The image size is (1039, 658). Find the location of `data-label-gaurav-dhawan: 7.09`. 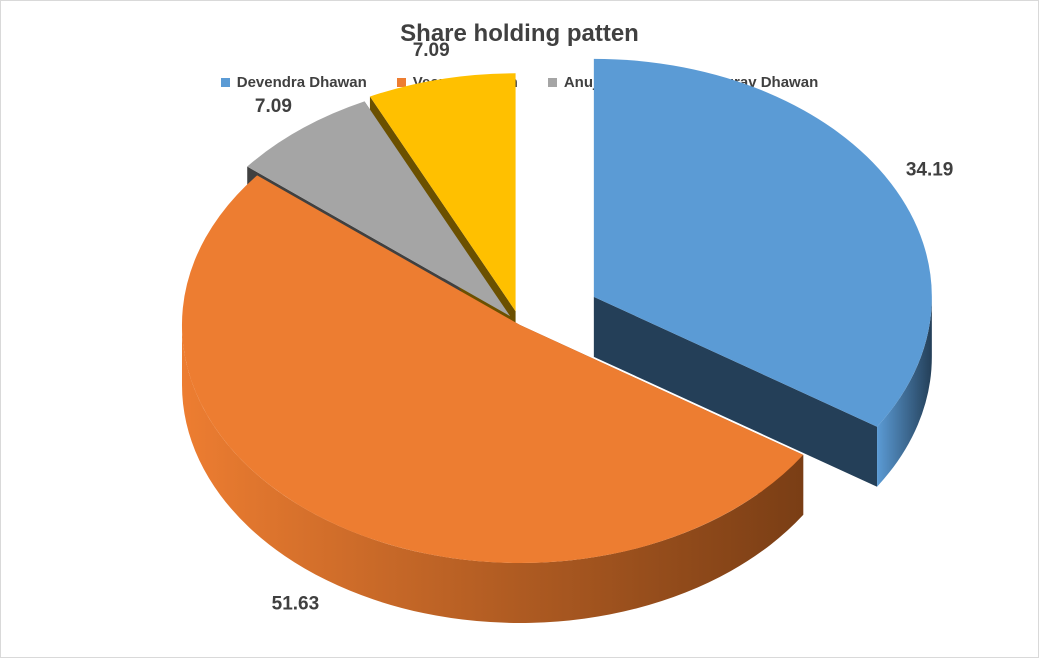

data-label-gaurav-dhawan: 7.09 is located at coordinates (431, 50).